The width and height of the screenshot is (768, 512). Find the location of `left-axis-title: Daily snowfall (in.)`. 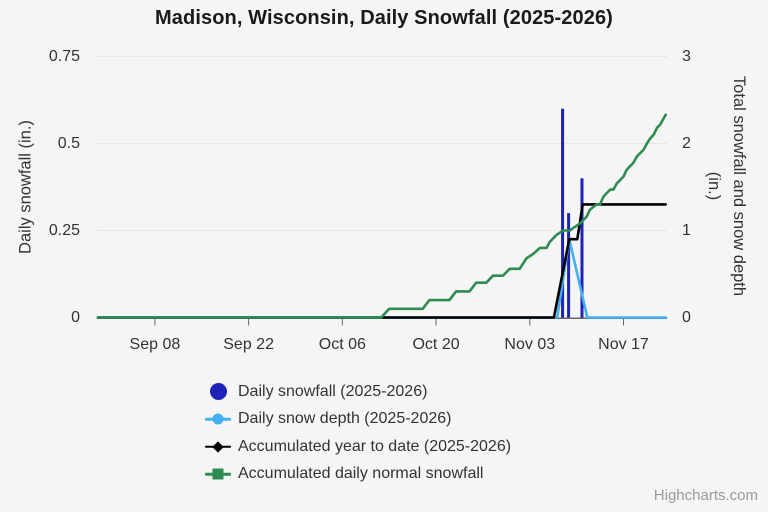

left-axis-title: Daily snowfall (in.) is located at coordinates (25, 187).